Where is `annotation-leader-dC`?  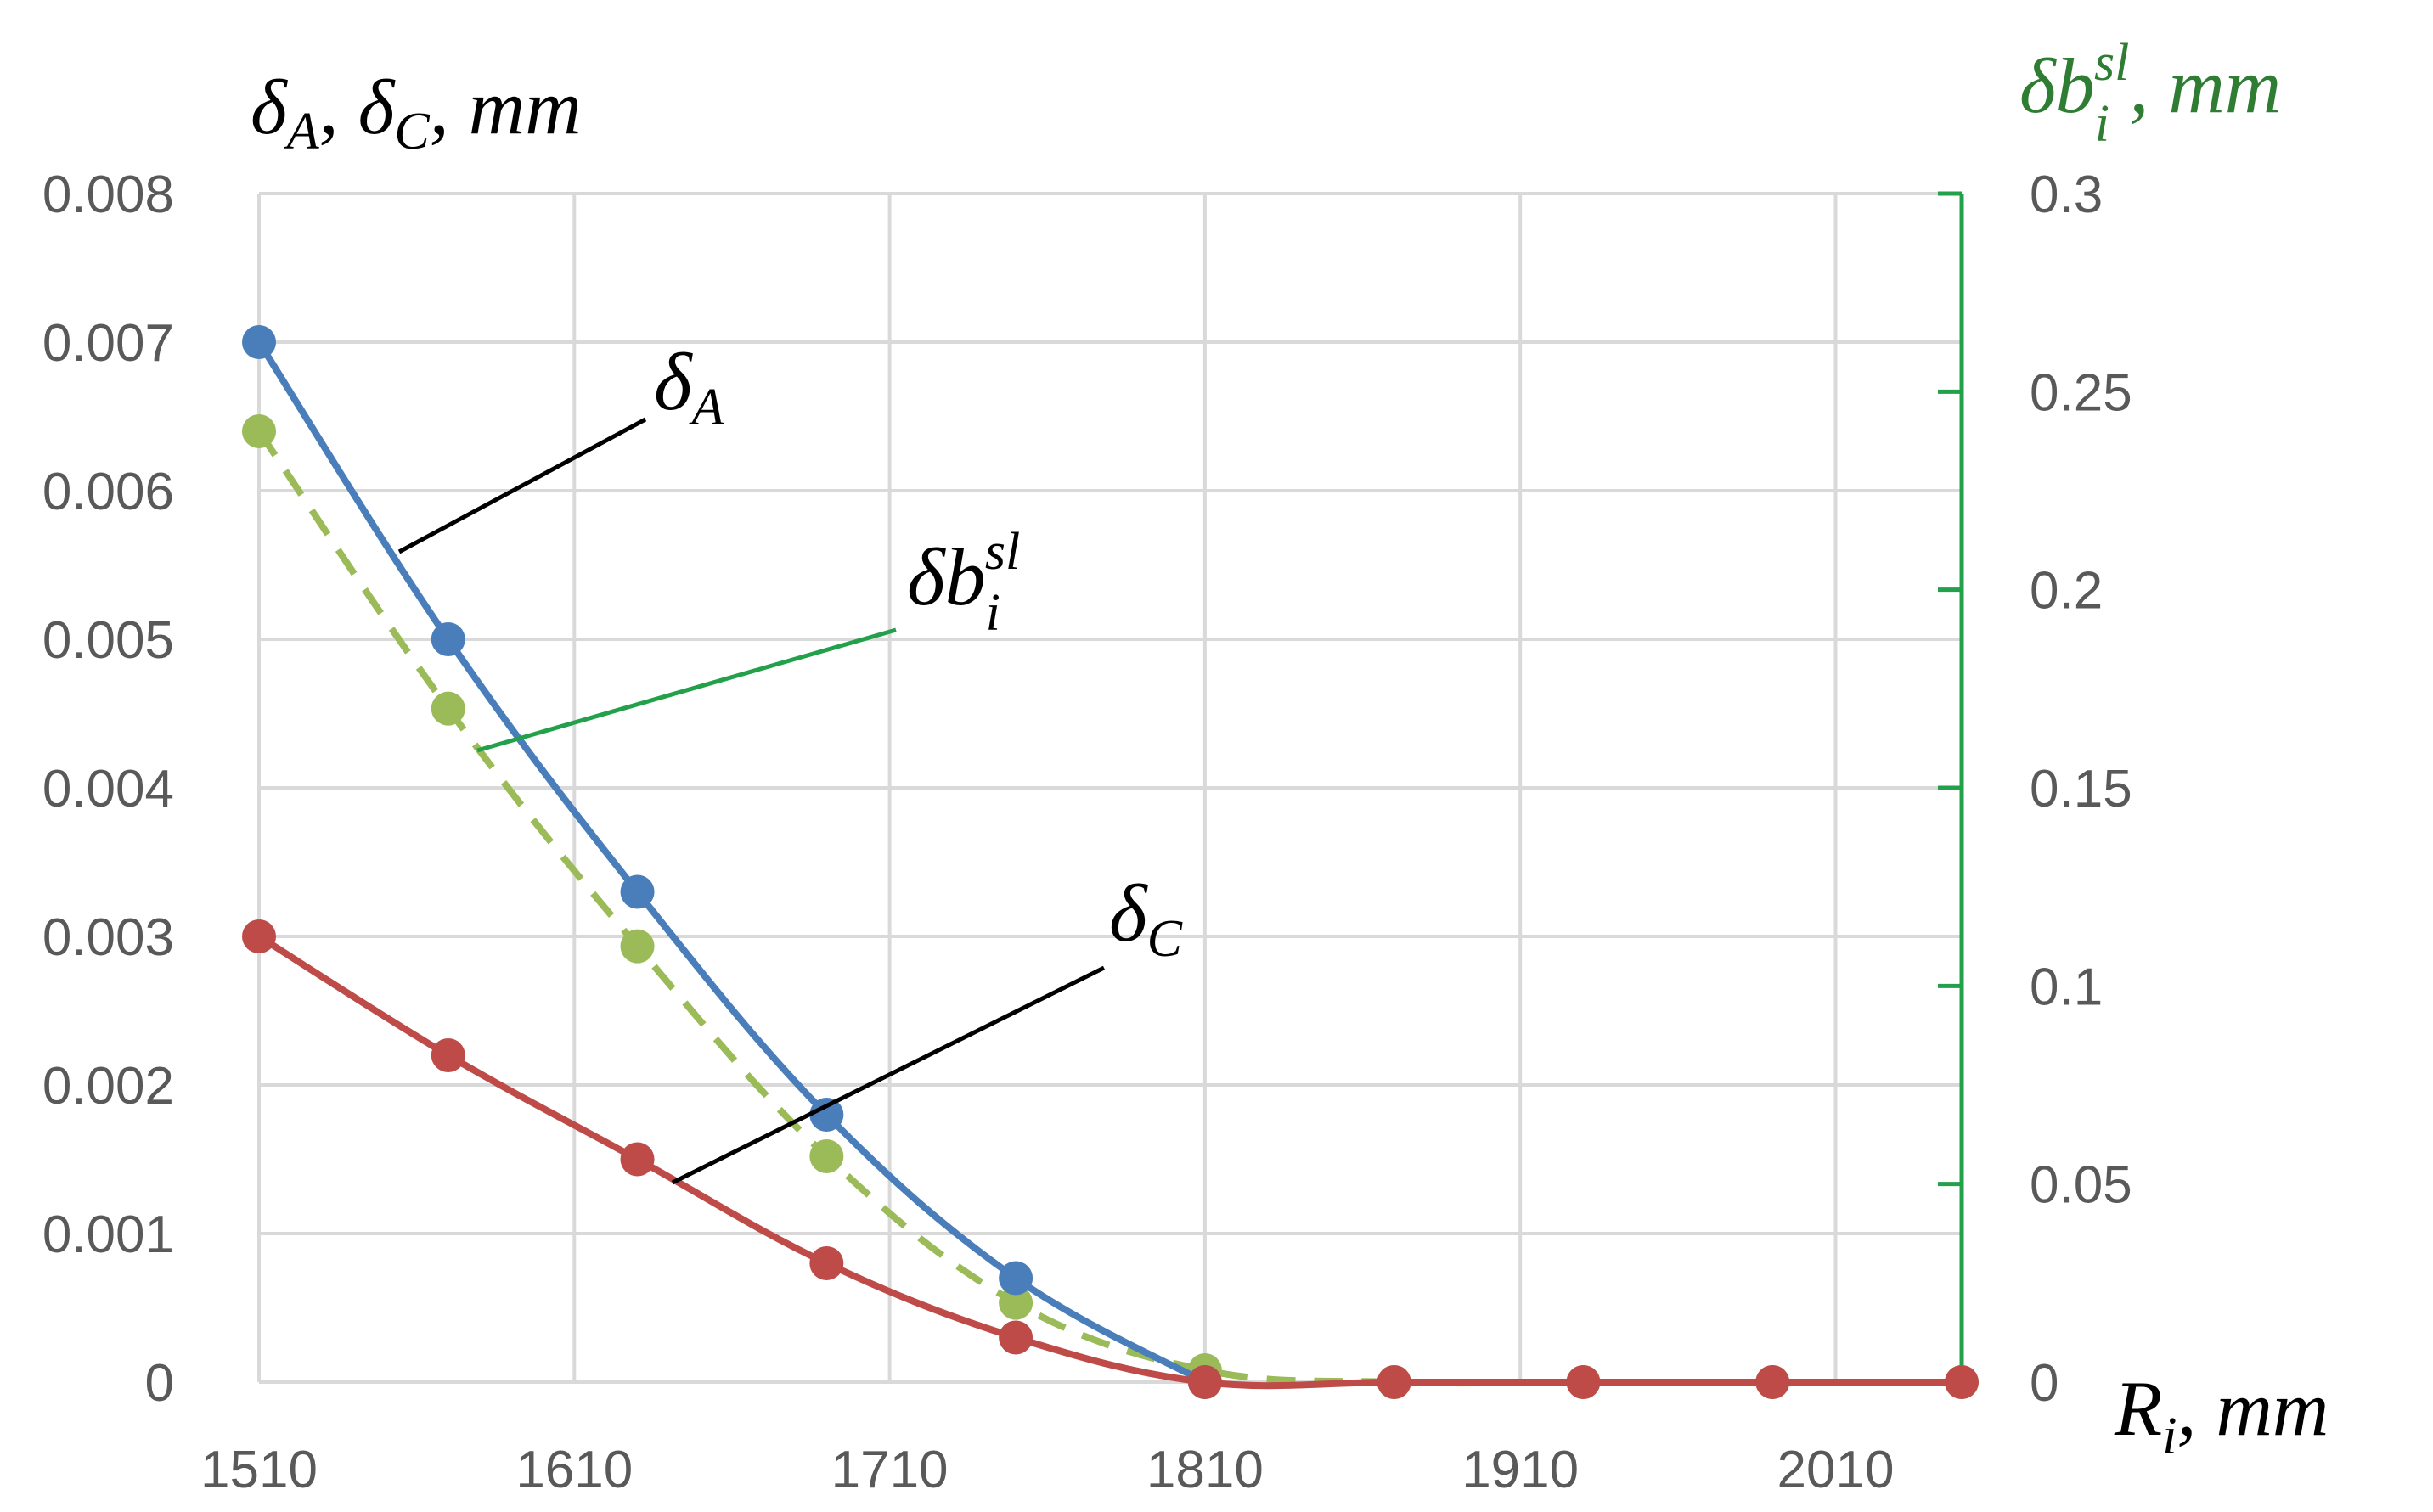 annotation-leader-dC is located at coordinates (888, 1075).